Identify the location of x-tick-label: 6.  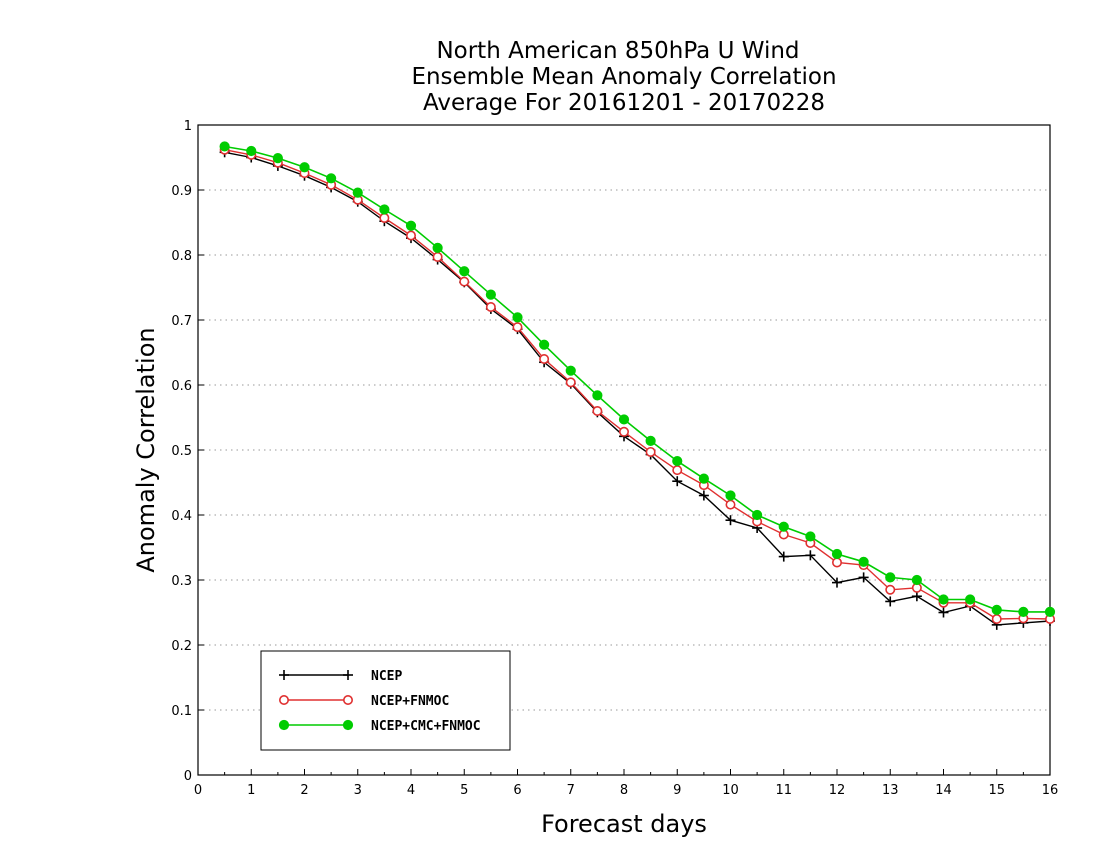
(517, 790).